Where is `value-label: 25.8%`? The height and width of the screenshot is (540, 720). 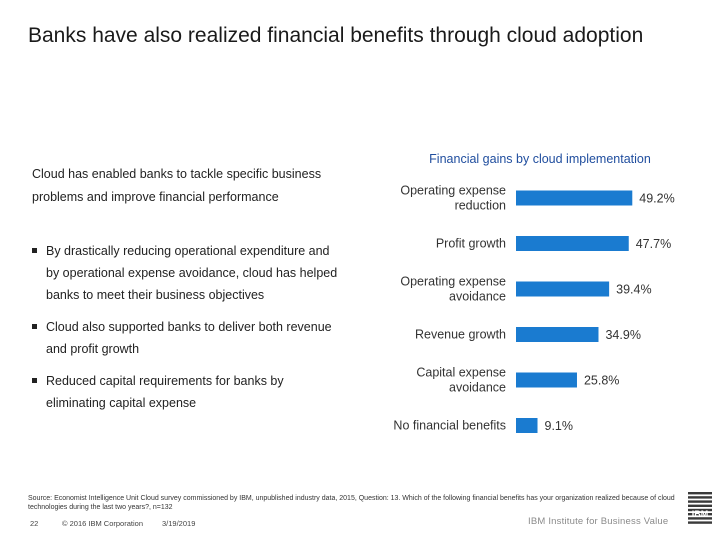 value-label: 25.8% is located at coordinates (601, 381).